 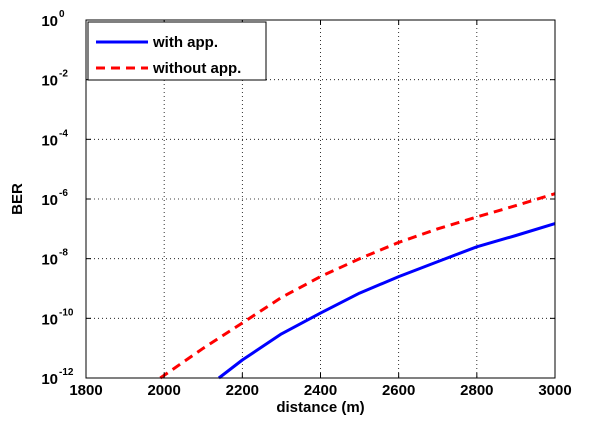 I want to click on y-tick-label: 10 -12, so click(x=57, y=377).